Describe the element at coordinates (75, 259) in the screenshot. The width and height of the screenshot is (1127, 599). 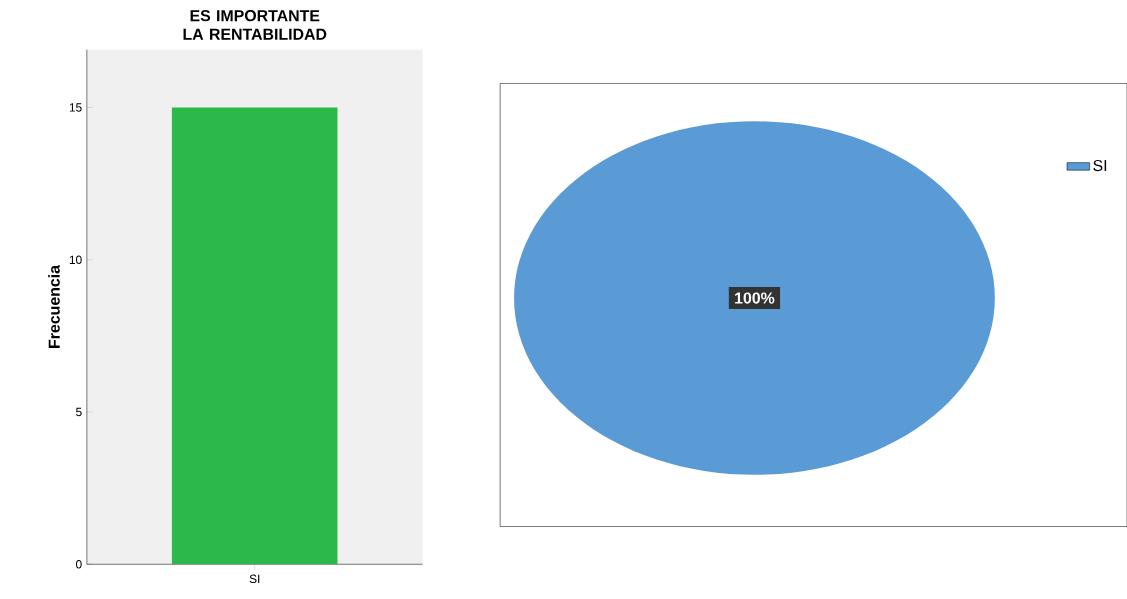
I see `y-tick-label: 10` at that location.